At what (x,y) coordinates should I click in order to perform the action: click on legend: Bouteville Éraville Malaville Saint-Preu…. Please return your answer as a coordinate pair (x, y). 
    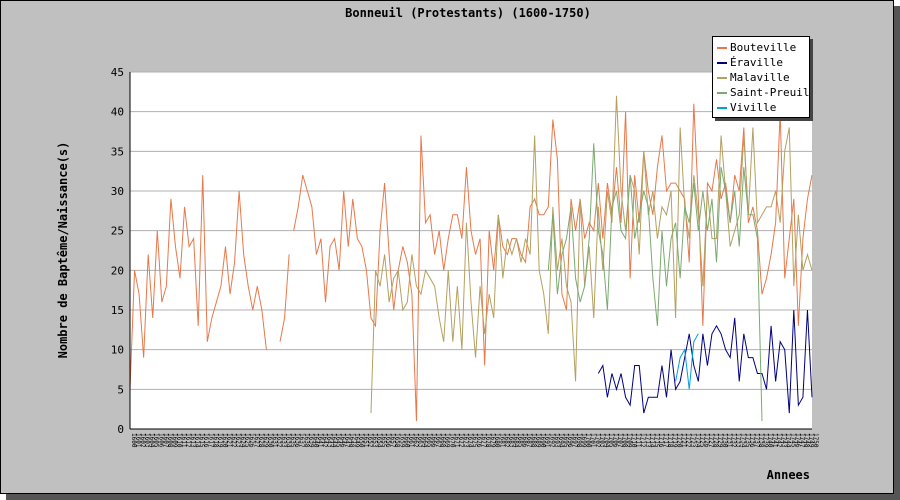
    Looking at the image, I should click on (761, 77).